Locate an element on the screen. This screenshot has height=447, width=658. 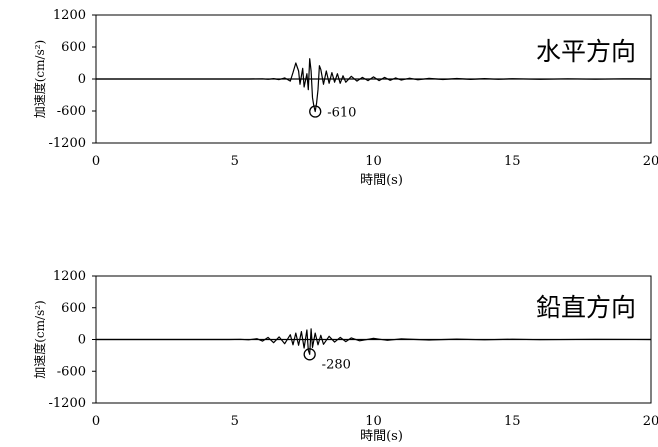
direction-label: 鉛直方向 is located at coordinates (586, 307).